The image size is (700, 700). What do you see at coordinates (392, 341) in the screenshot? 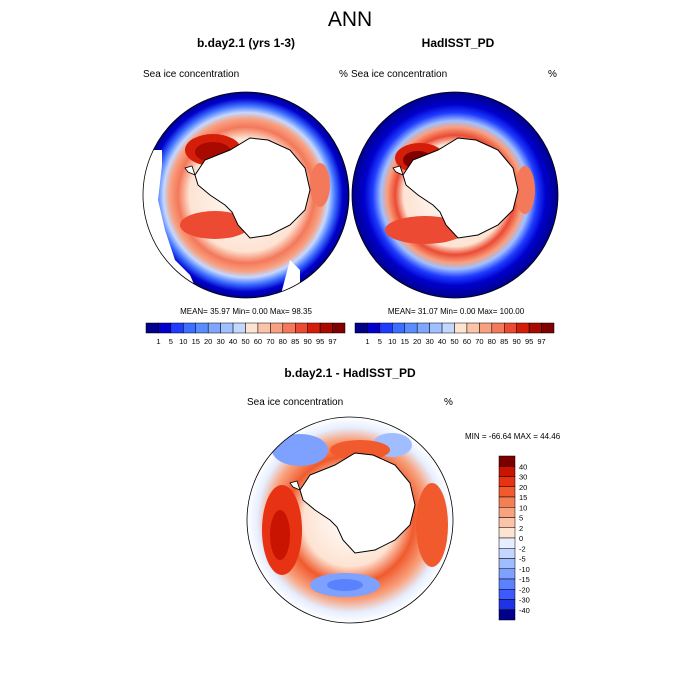
I see `colorbar-panel-2-tick-label: 10` at bounding box center [392, 341].